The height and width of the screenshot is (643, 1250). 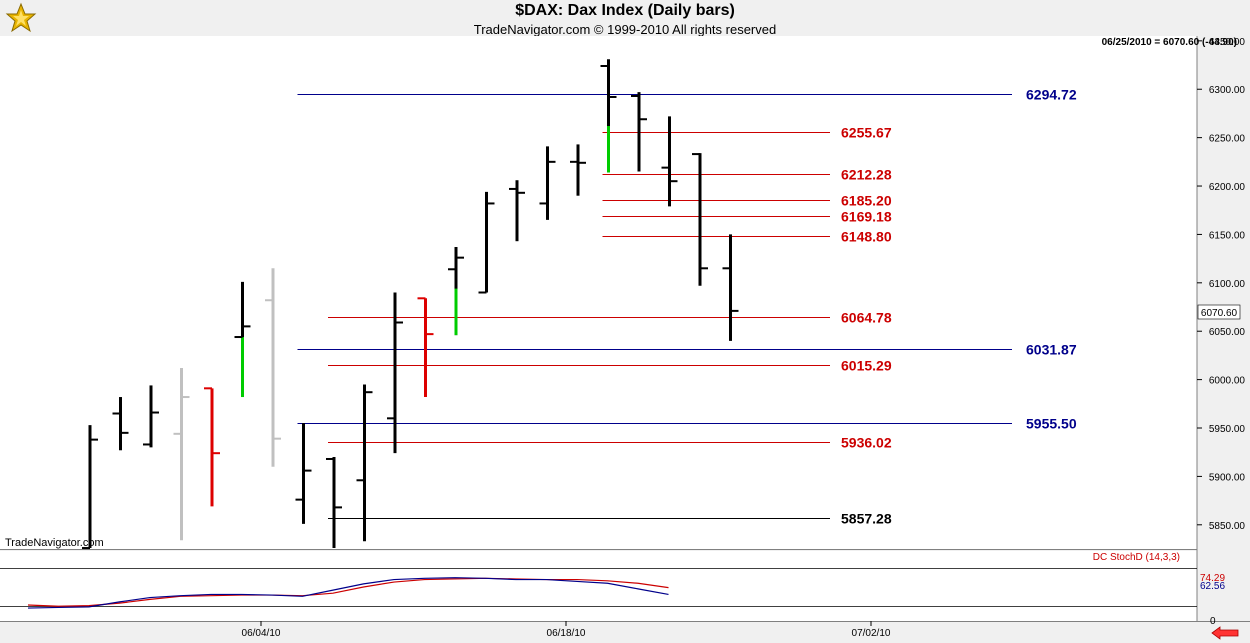 I want to click on level-label: 5936.02, so click(x=866, y=443).